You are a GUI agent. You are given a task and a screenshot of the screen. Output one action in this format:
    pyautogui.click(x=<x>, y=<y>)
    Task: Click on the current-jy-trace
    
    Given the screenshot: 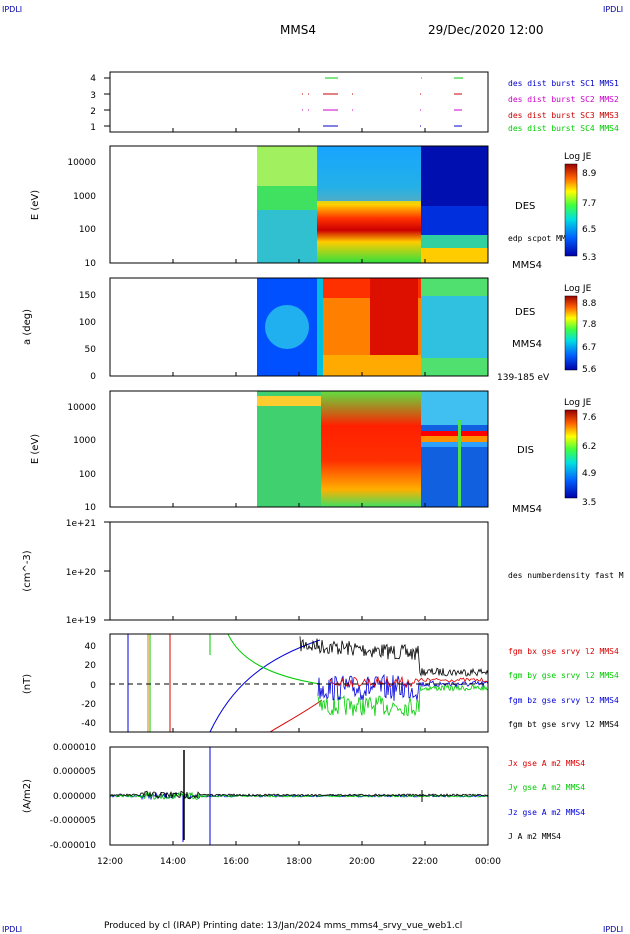 What is the action you would take?
    pyautogui.click(x=299, y=795)
    